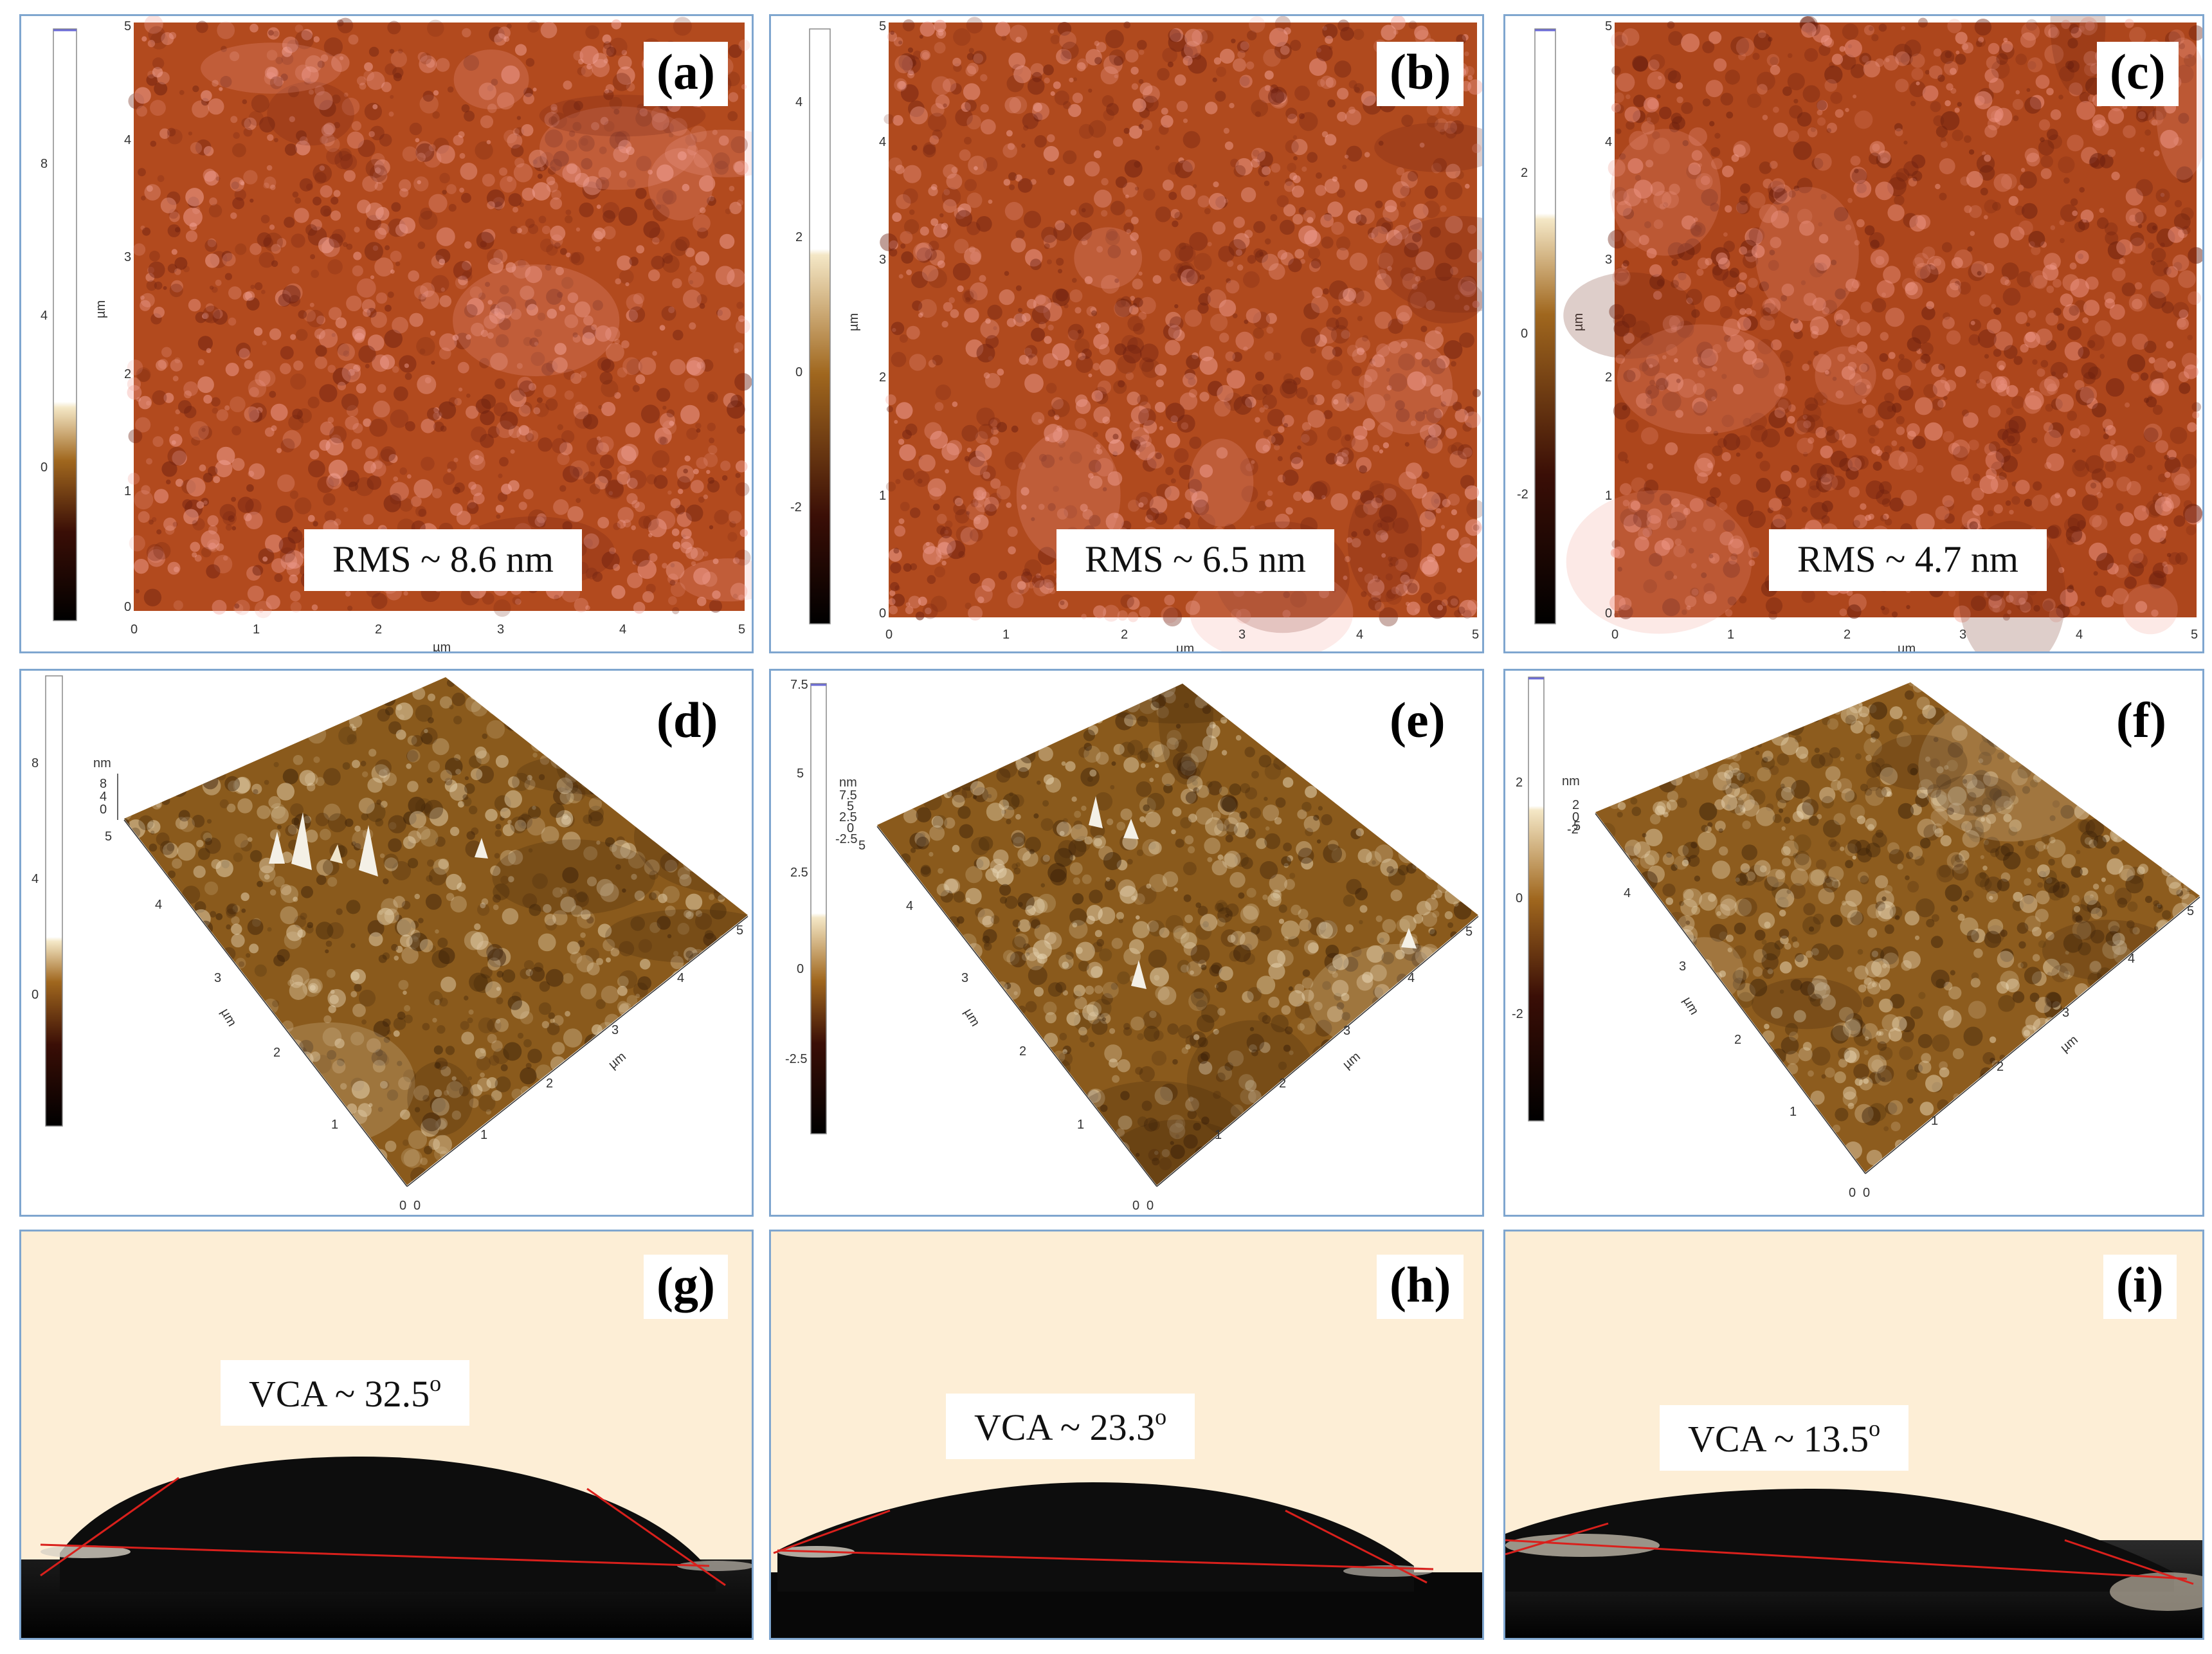 The image size is (2212, 1654). I want to click on panel-i: (i) VCA ~ 13.5o, so click(1853, 1435).